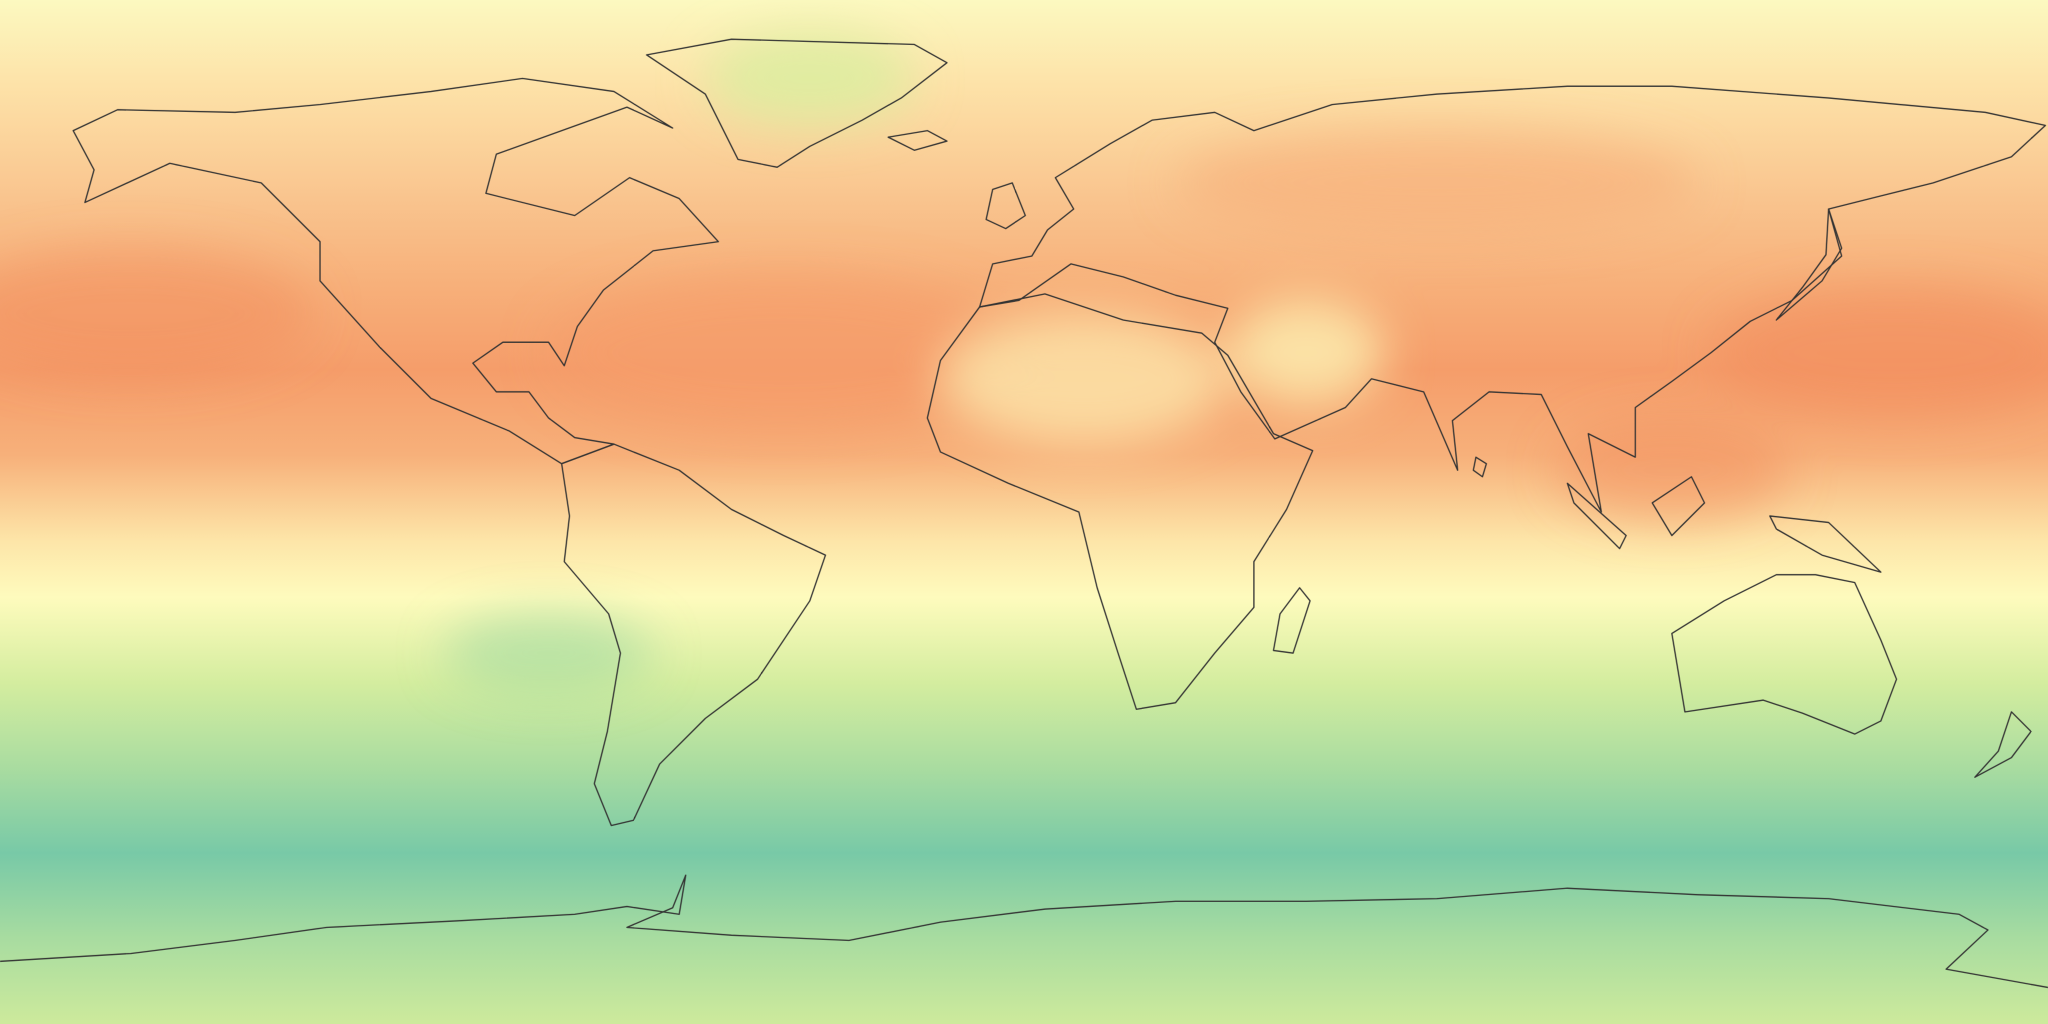 The height and width of the screenshot is (1024, 2048). What do you see at coordinates (1825, 544) in the screenshot?
I see `coastline-new-guinea` at bounding box center [1825, 544].